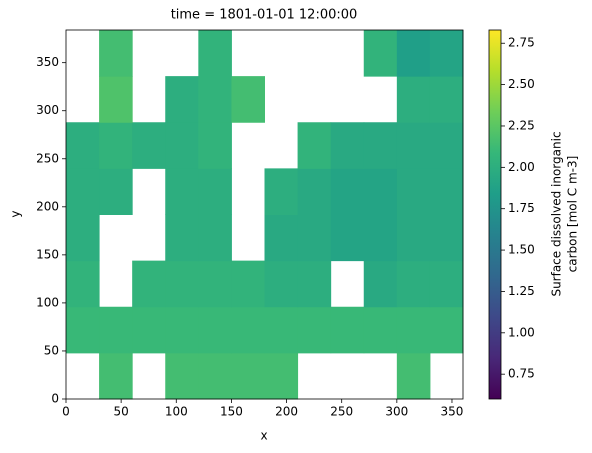 The height and width of the screenshot is (453, 592). What do you see at coordinates (573, 214) in the screenshot?
I see `colorbar-label: carbon [mol C m-3]` at bounding box center [573, 214].